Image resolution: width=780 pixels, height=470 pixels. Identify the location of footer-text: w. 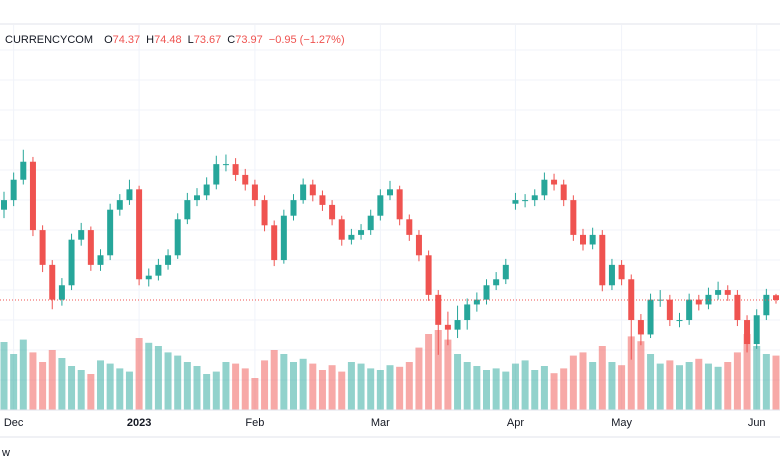
(5, 453).